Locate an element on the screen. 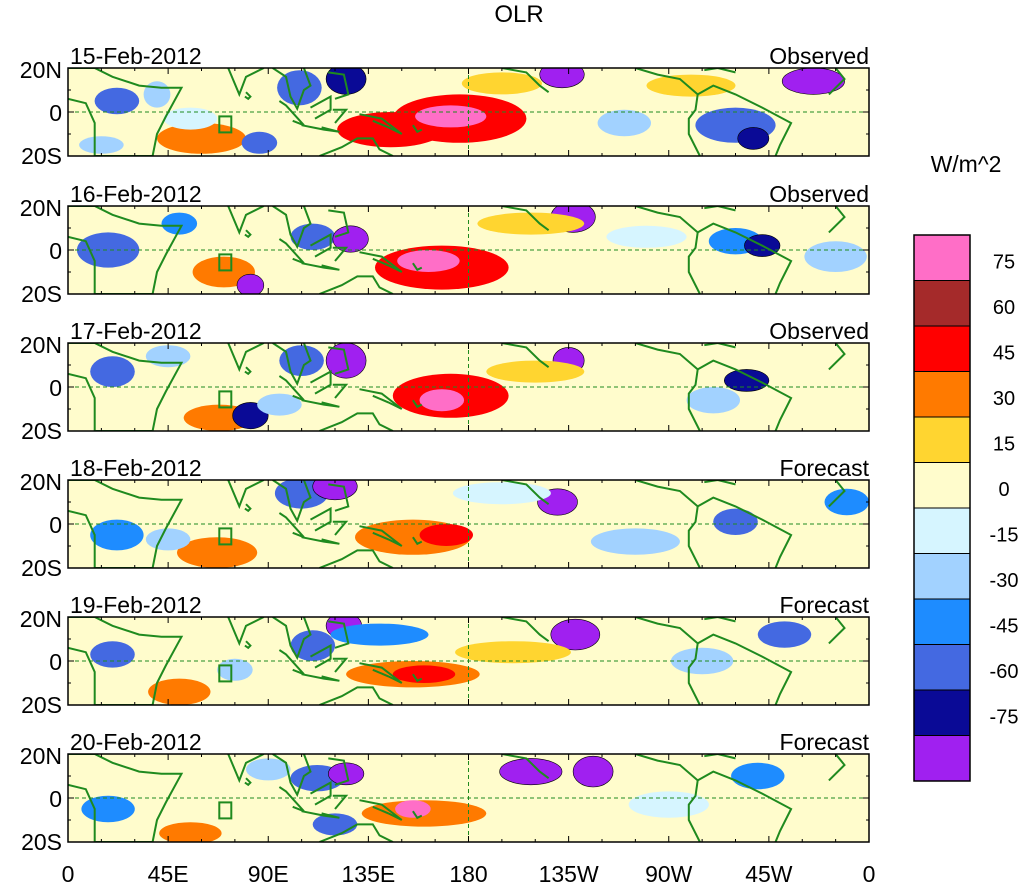 The image size is (1021, 887). x-tick-label: 45E is located at coordinates (168, 874).